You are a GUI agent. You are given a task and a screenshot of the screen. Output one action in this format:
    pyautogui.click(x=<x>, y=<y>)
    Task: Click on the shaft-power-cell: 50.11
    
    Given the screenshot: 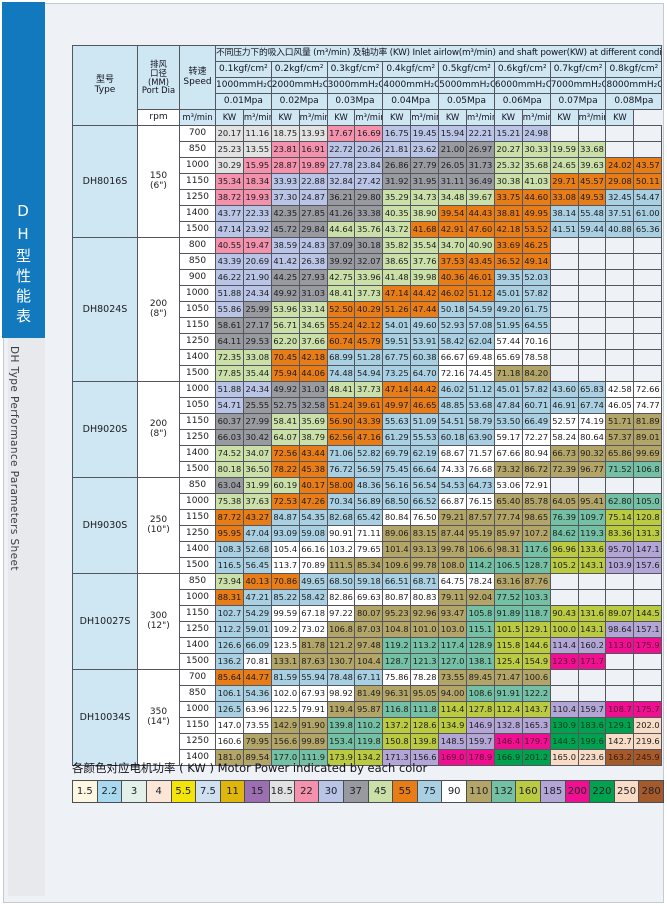 What is the action you would take?
    pyautogui.click(x=648, y=181)
    